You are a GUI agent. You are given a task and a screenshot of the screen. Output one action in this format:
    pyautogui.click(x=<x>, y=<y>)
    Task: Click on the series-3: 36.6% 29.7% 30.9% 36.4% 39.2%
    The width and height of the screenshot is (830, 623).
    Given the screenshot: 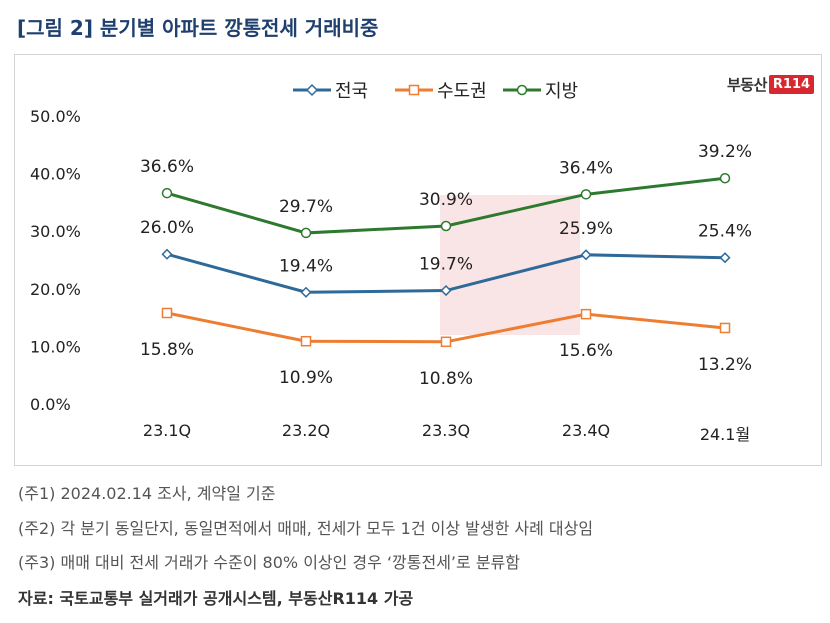 What is the action you would take?
    pyautogui.click(x=446, y=190)
    